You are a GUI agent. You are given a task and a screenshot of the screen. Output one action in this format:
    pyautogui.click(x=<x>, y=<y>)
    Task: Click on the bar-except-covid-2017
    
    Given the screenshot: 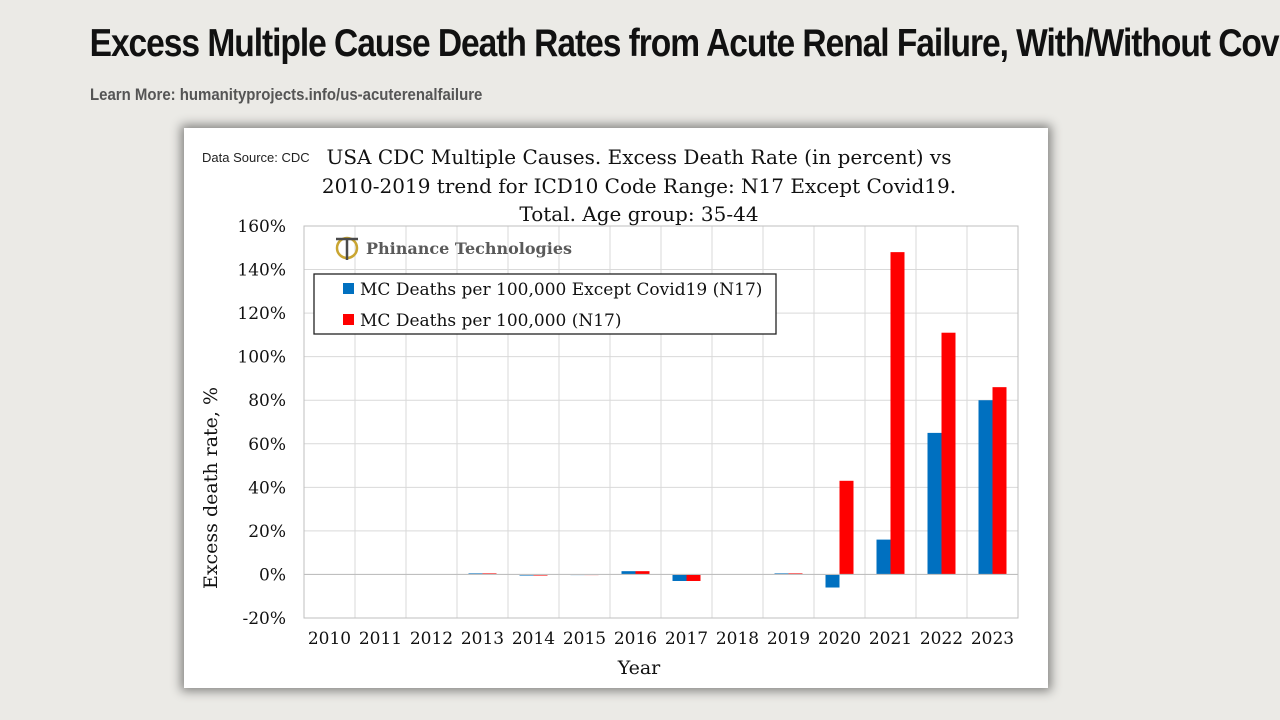 What is the action you would take?
    pyautogui.click(x=679, y=577)
    